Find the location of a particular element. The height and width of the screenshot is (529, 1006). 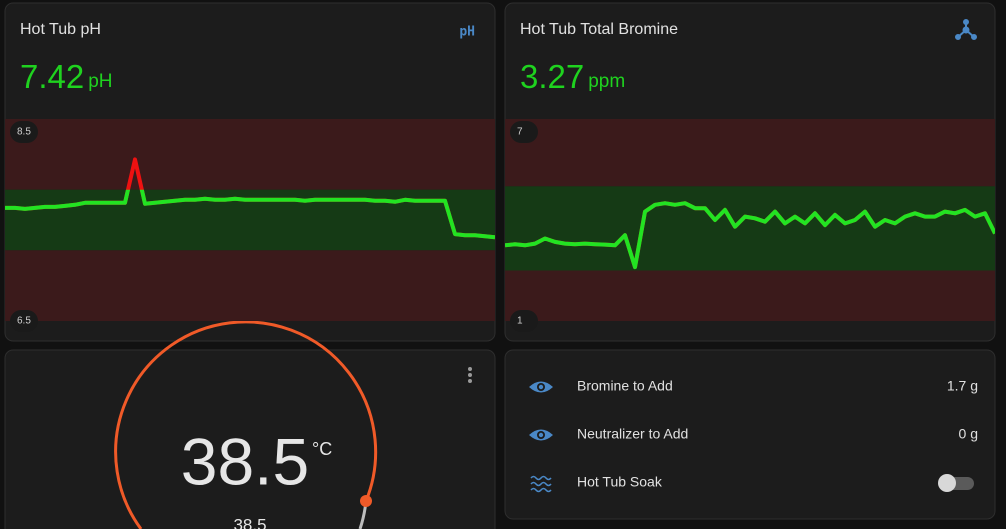

waves-icon is located at coordinates (541, 484).